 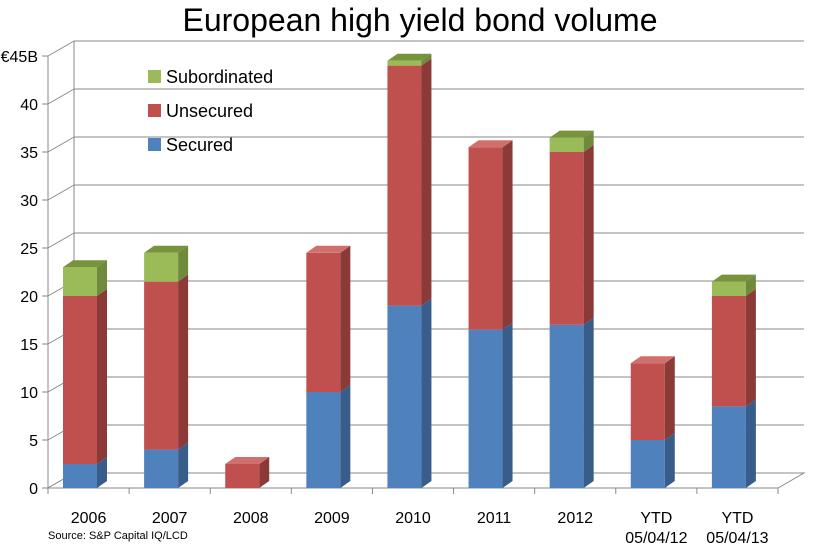 What do you see at coordinates (170, 518) in the screenshot?
I see `x-tick-label: 2007` at bounding box center [170, 518].